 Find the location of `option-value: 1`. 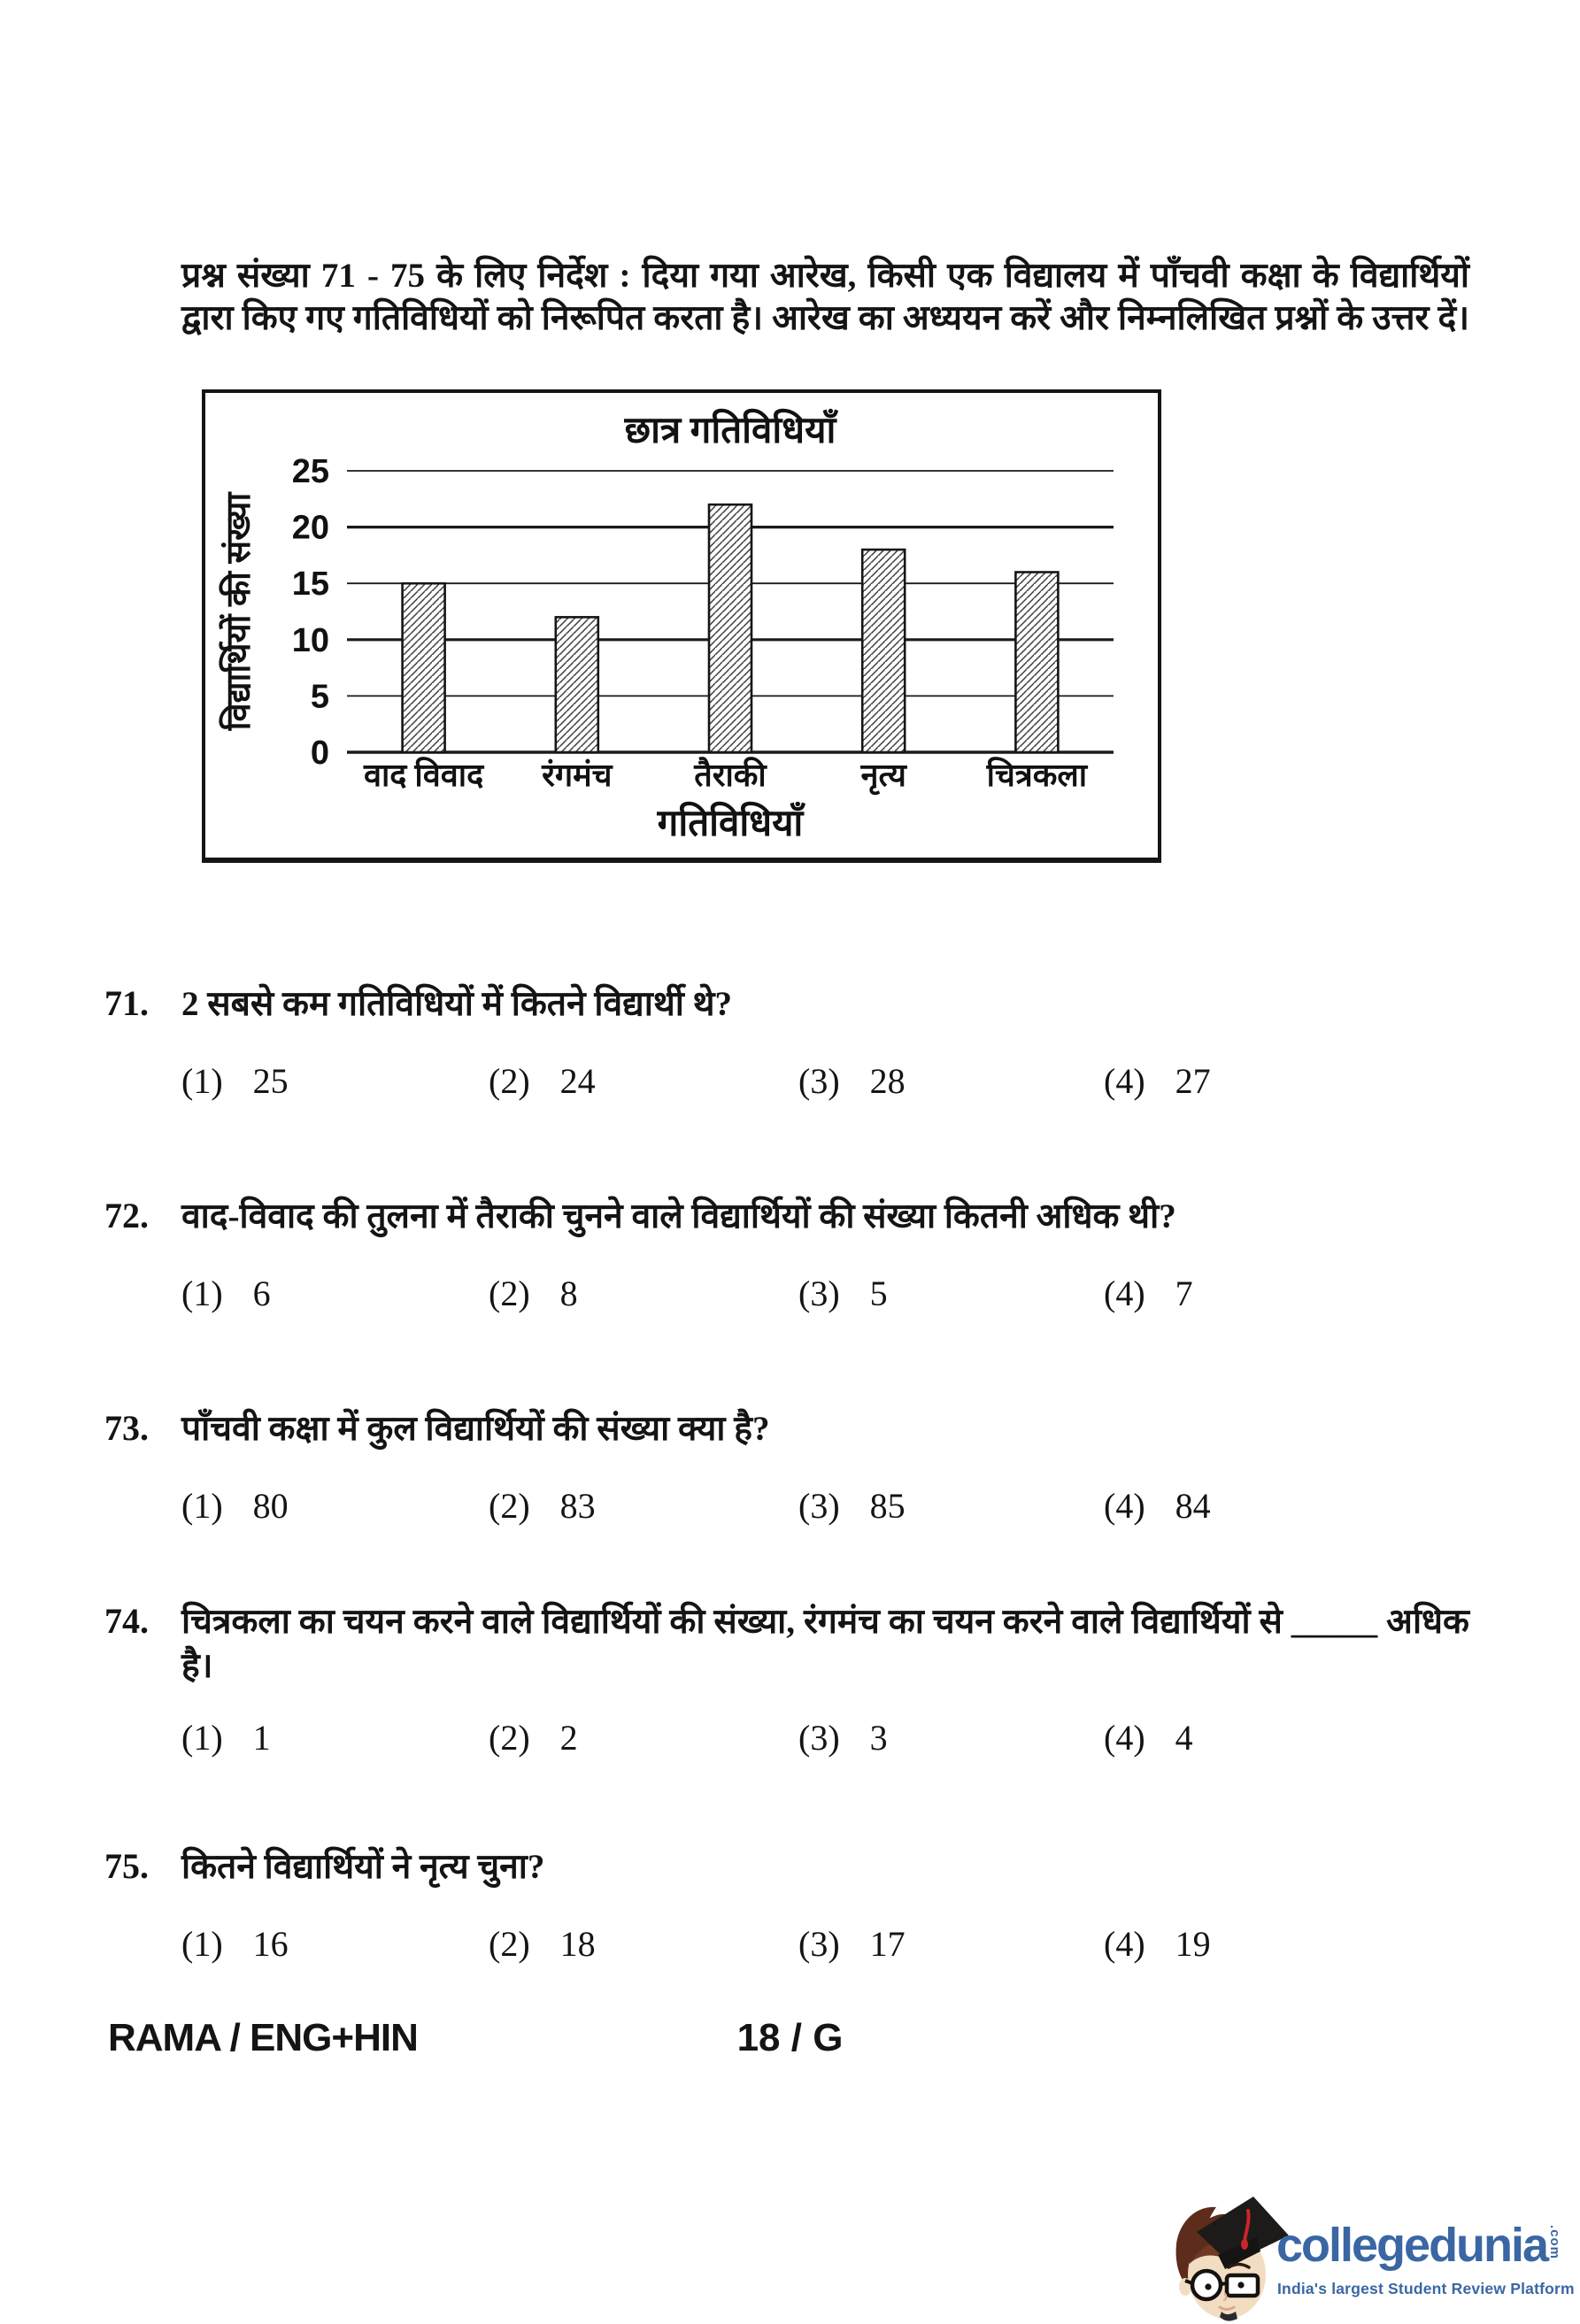

option-value: 1 is located at coordinates (261, 1738).